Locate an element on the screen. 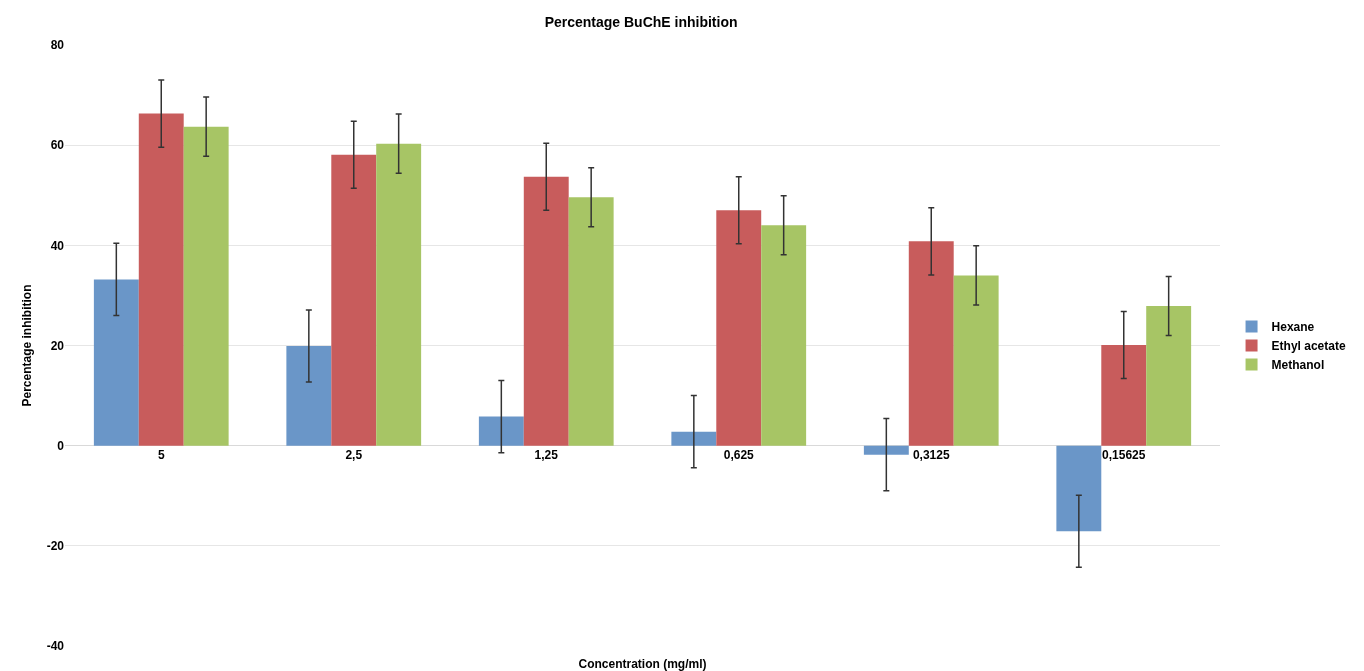 The width and height of the screenshot is (1364, 671). x-tick-label: 0,3125 is located at coordinates (931, 454).